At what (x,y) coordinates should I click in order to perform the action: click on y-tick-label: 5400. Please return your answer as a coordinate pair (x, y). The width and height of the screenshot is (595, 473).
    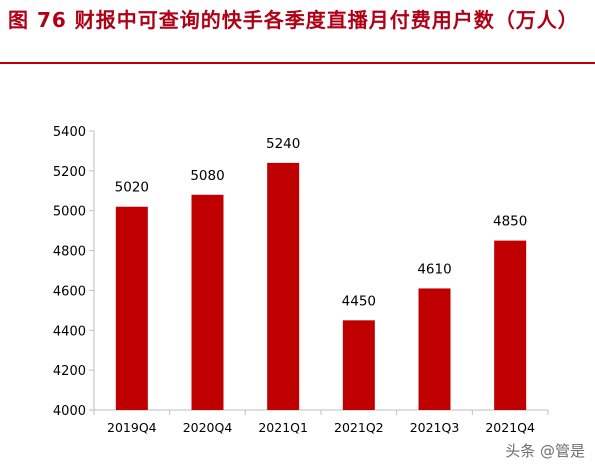
    Looking at the image, I should click on (69, 132).